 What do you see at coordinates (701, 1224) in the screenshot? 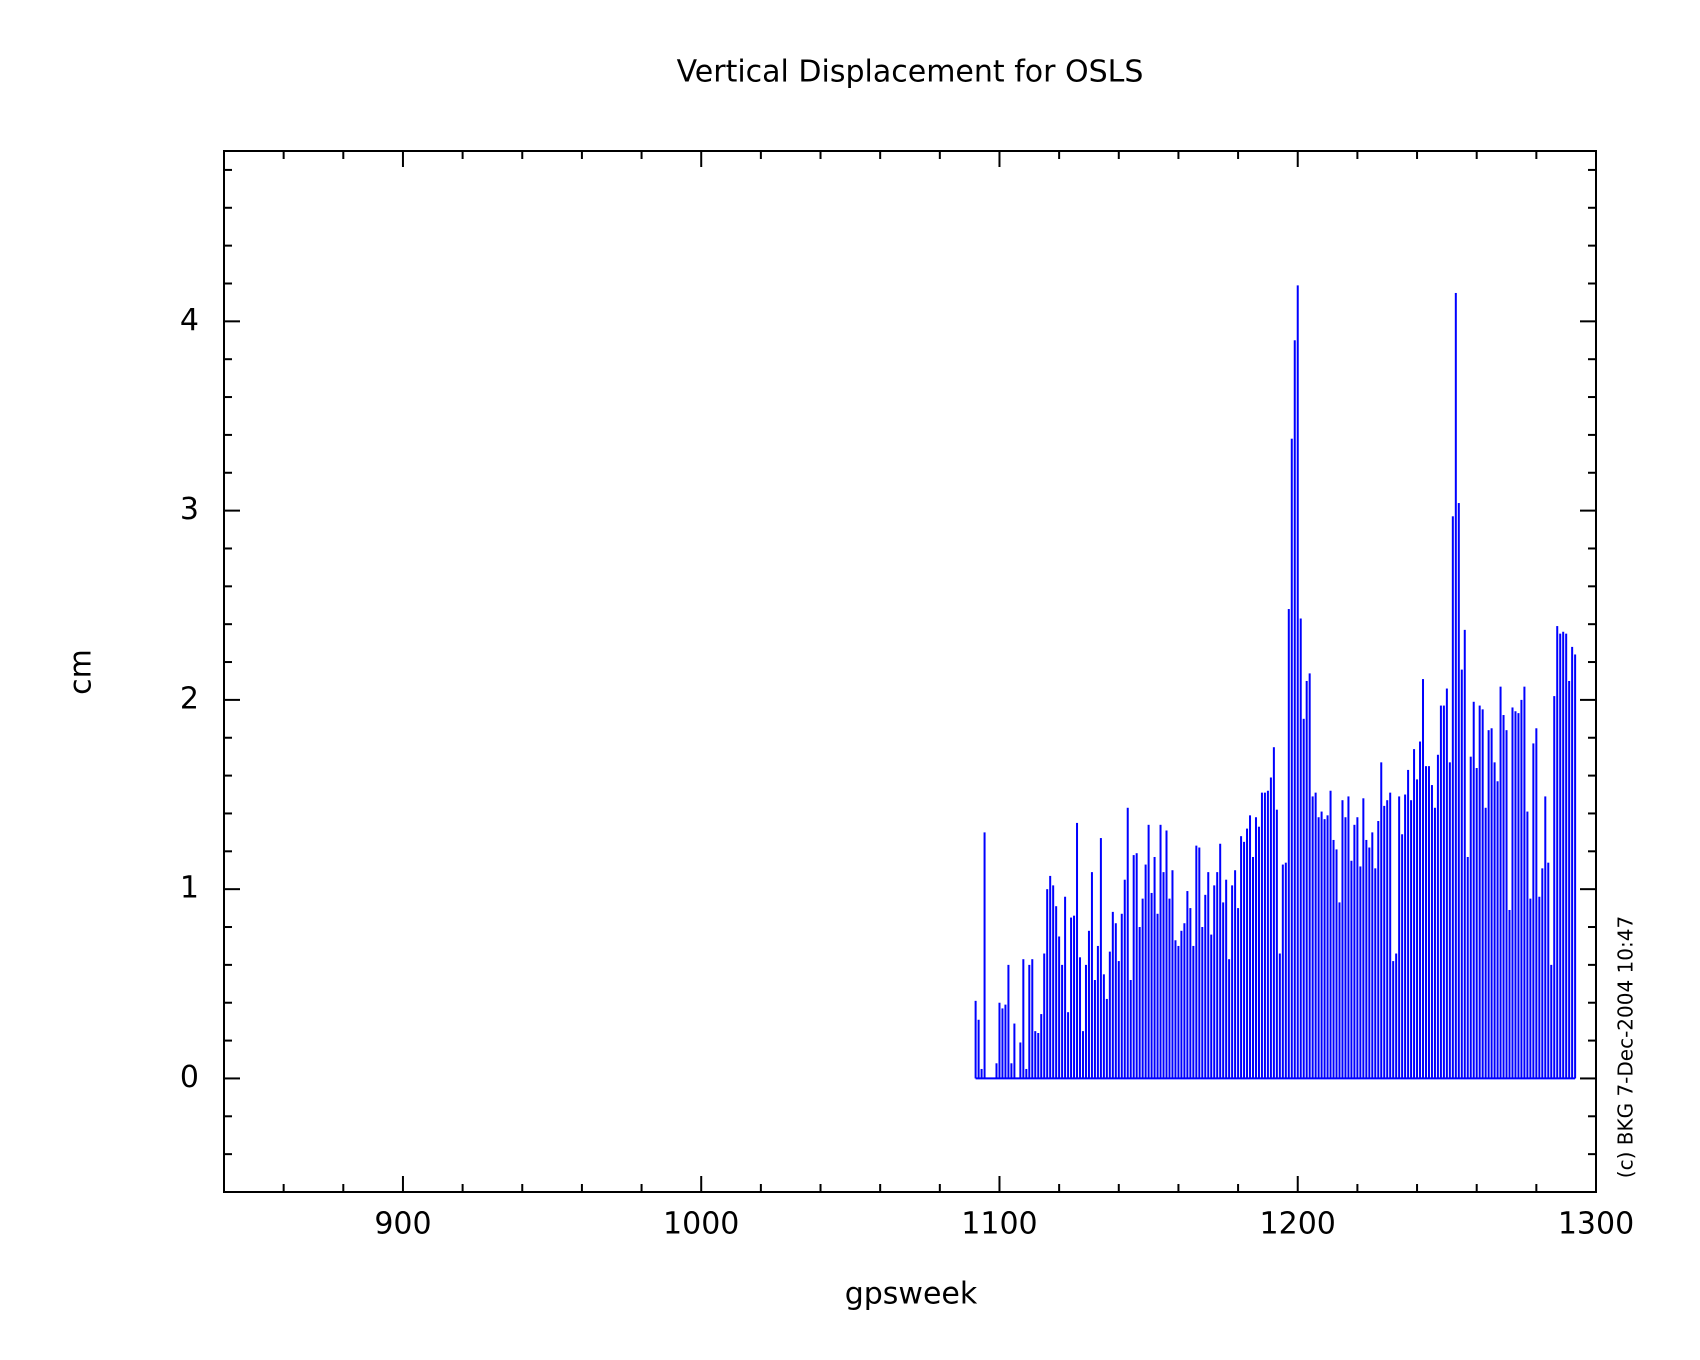
I see `x-tick-label: 1000` at bounding box center [701, 1224].